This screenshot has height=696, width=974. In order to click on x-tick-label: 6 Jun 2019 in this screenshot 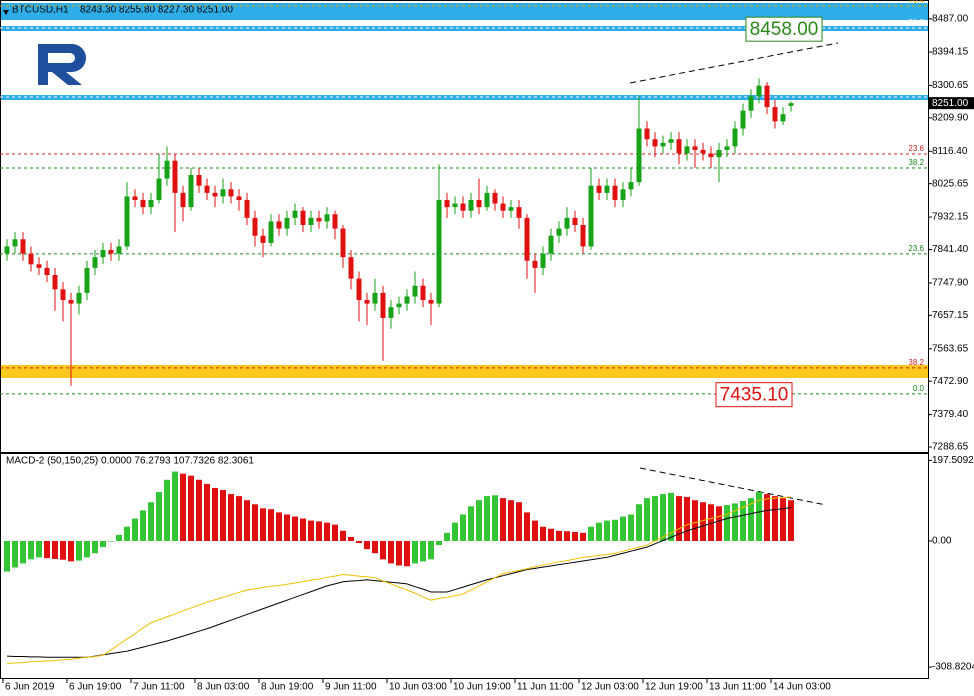, I will do `click(30, 687)`.